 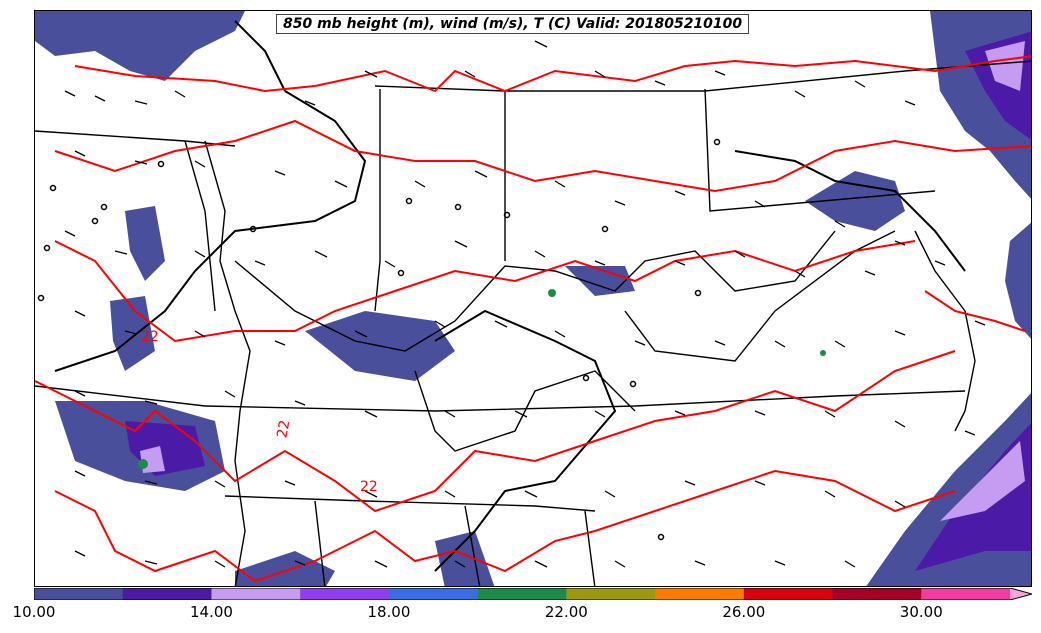 I want to click on state-line-north, so click(x=533, y=103).